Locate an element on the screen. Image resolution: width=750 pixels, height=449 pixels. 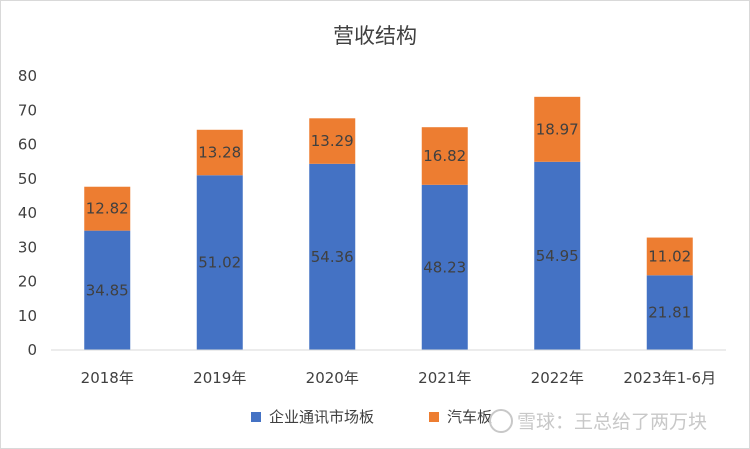
data-label: 18.97 is located at coordinates (557, 129).